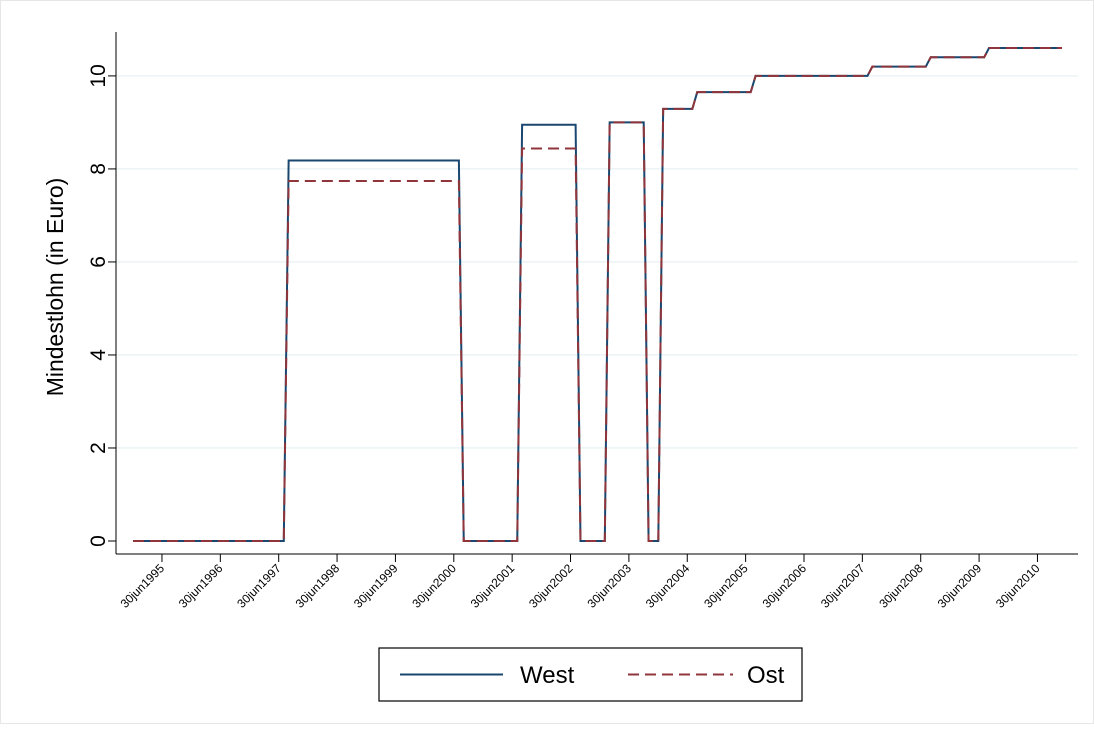  Describe the element at coordinates (98, 541) in the screenshot. I see `y-tick-label: 0` at that location.